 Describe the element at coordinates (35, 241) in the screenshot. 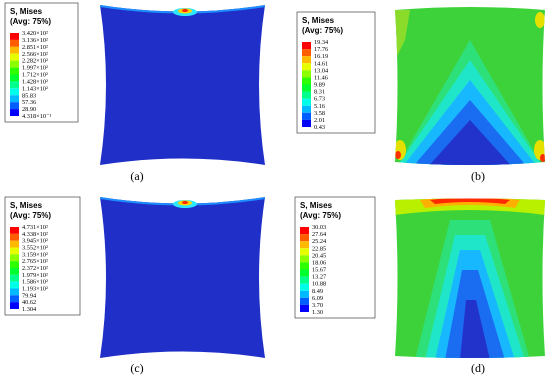

I see `legend-value: 3.945×10²` at that location.